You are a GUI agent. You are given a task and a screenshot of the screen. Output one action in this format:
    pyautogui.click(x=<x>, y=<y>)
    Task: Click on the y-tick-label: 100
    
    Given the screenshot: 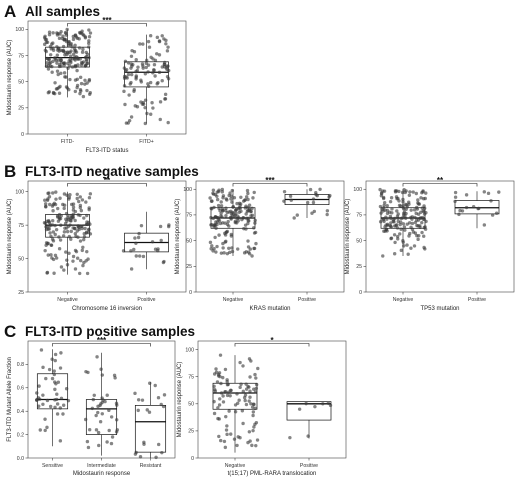 What is the action you would take?
    pyautogui.click(x=19, y=192)
    